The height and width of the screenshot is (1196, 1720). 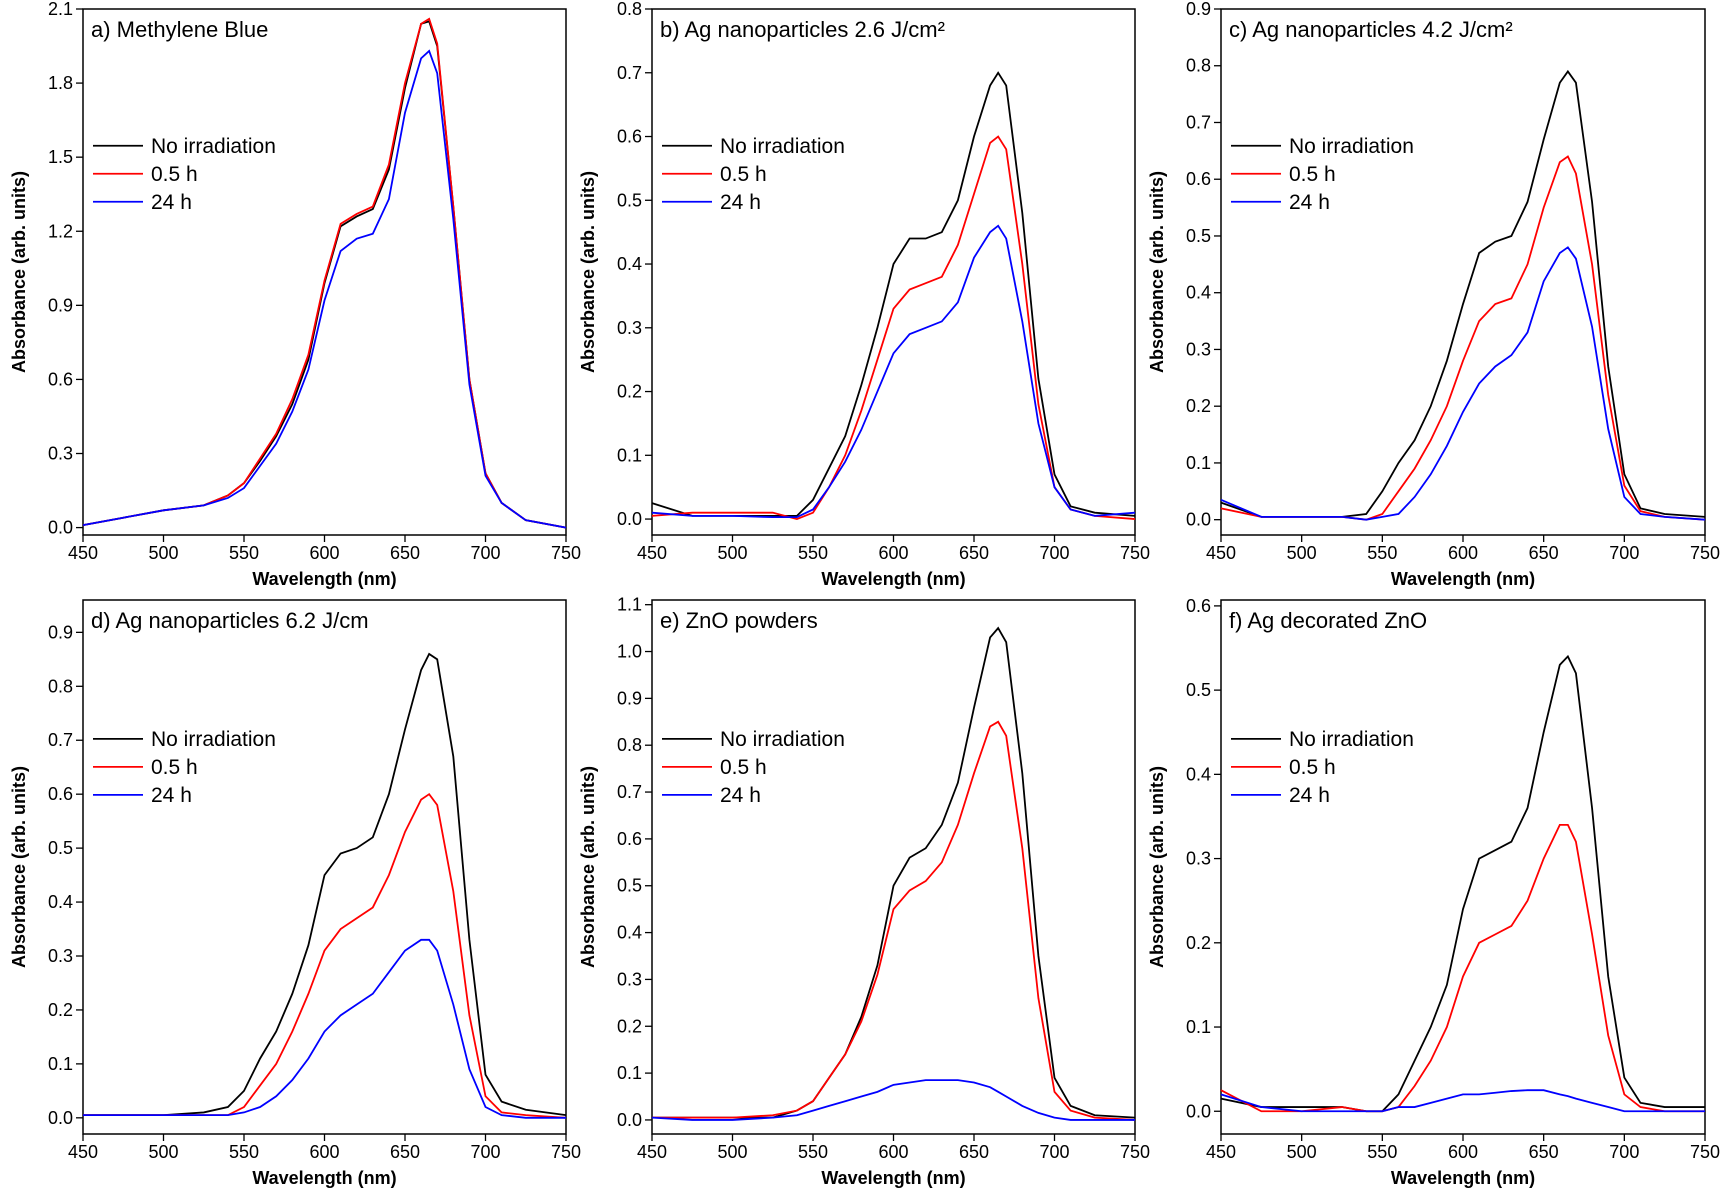 I want to click on chart-title: a) Methylene Blue, so click(x=179, y=29).